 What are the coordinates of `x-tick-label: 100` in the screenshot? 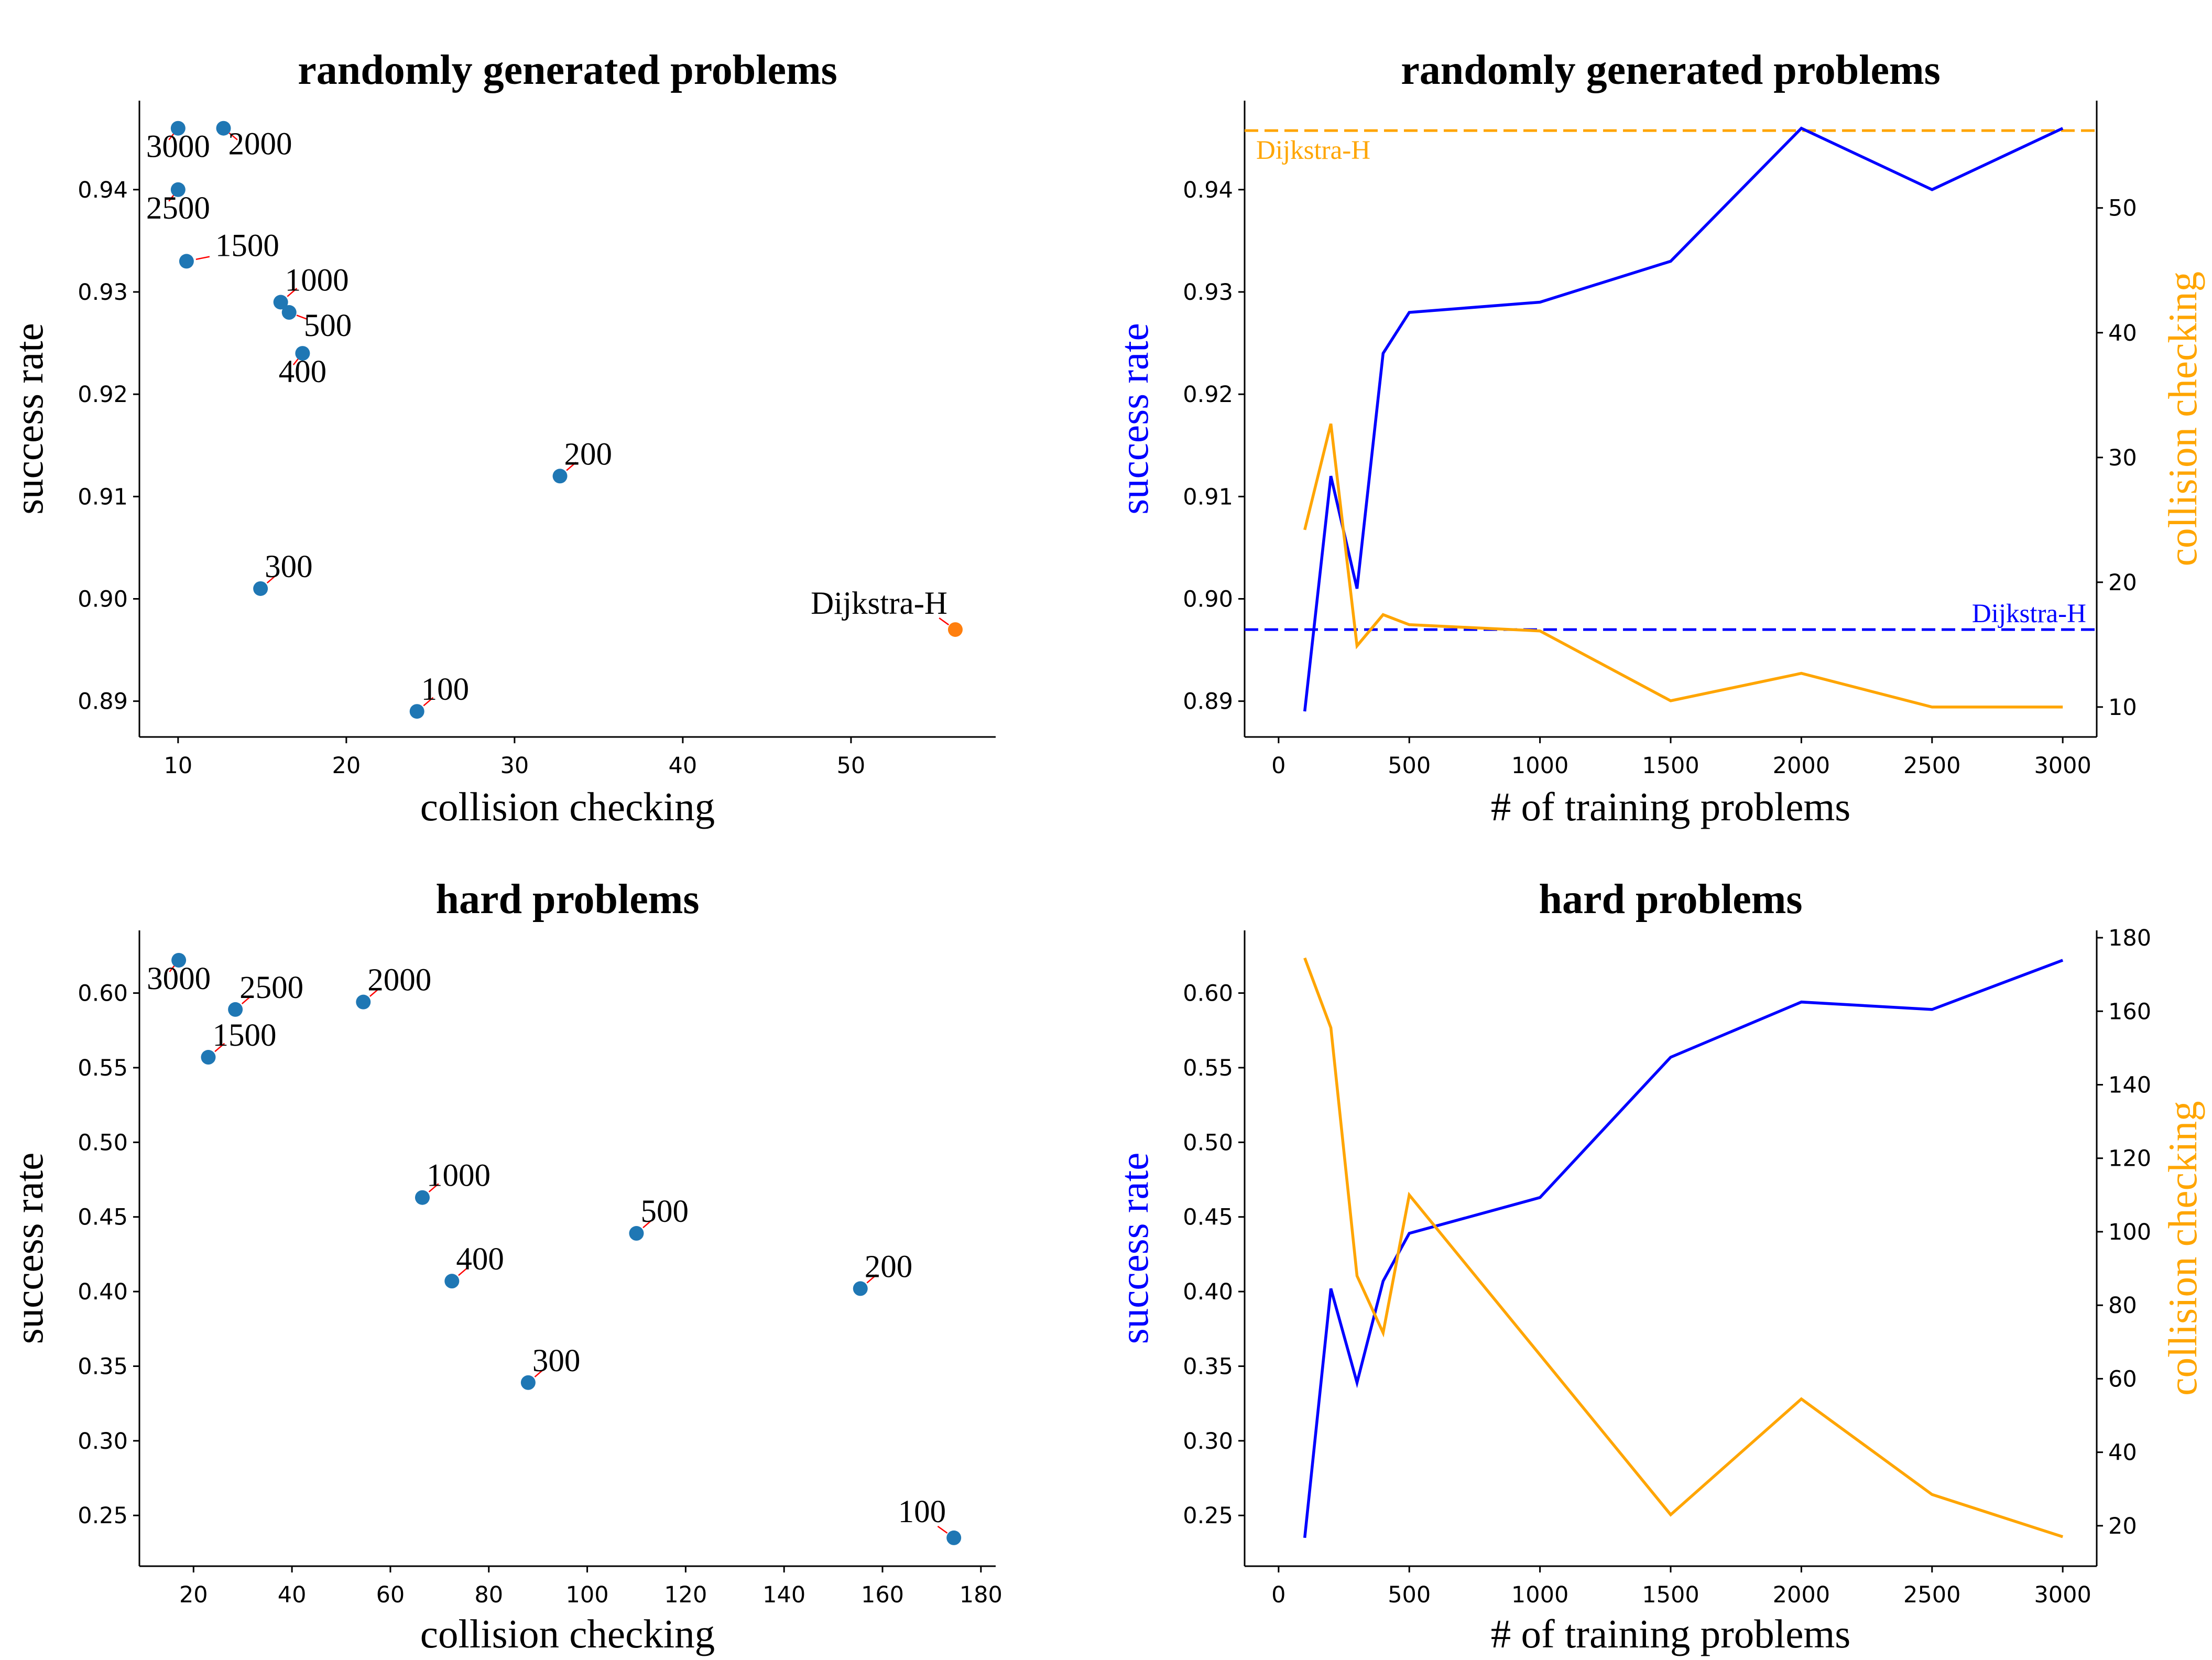 It's located at (587, 1595).